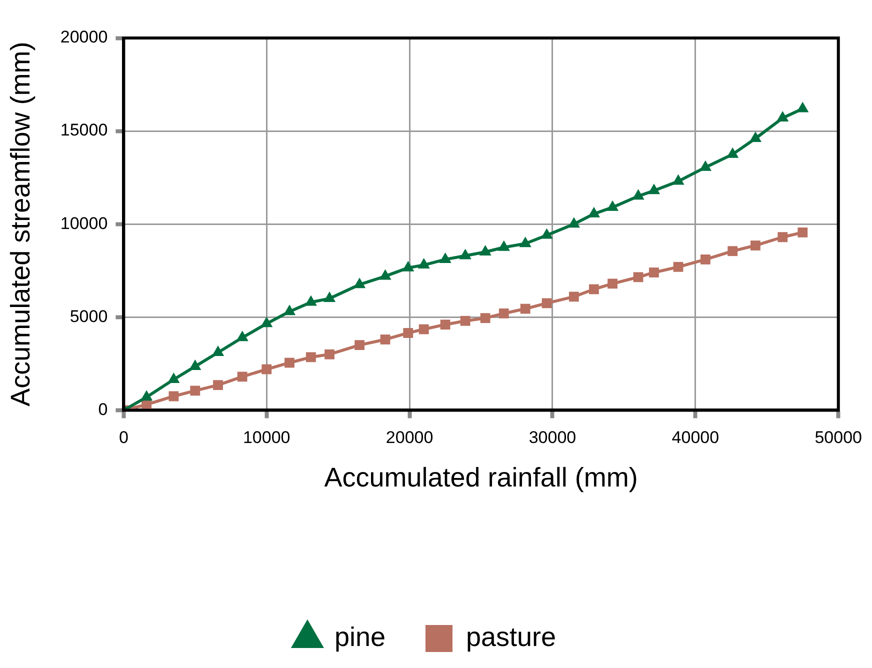 This screenshot has width=872, height=668. Describe the element at coordinates (360, 637) in the screenshot. I see `legend-label: pine` at that location.